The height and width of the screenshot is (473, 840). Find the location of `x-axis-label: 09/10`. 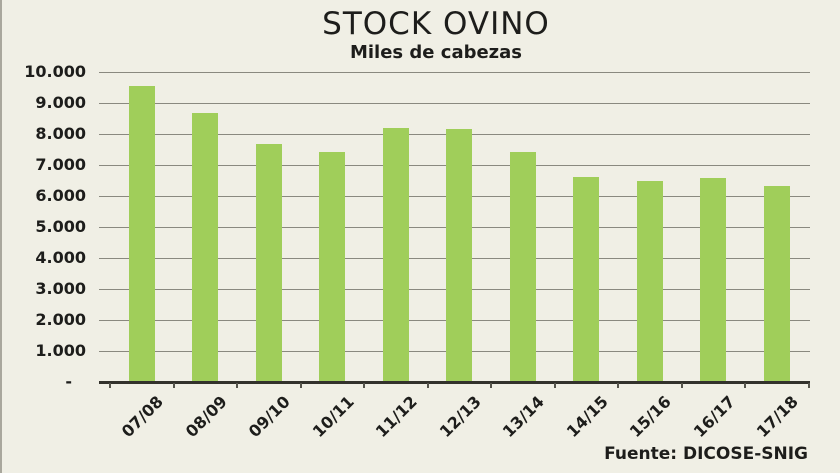

x-axis-label: 09/10 is located at coordinates (270, 417).